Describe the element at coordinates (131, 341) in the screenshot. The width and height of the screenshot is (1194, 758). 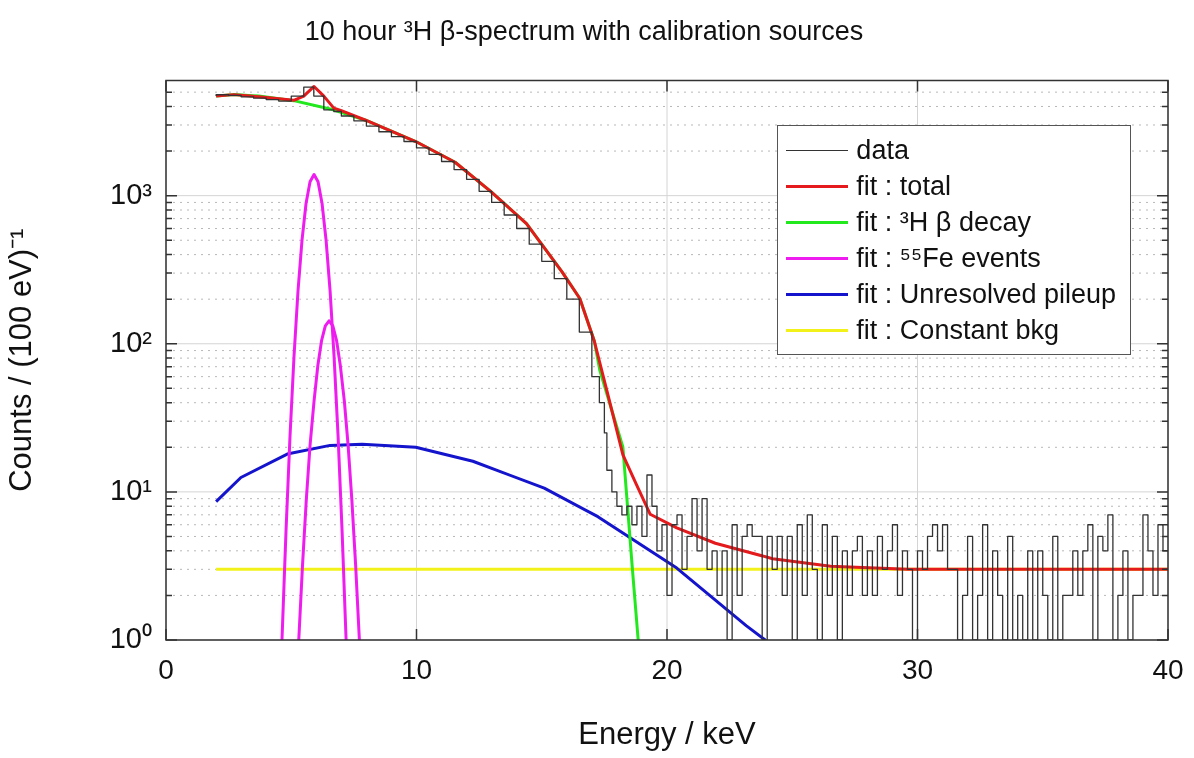
I see `y-tick-label: 10²` at that location.